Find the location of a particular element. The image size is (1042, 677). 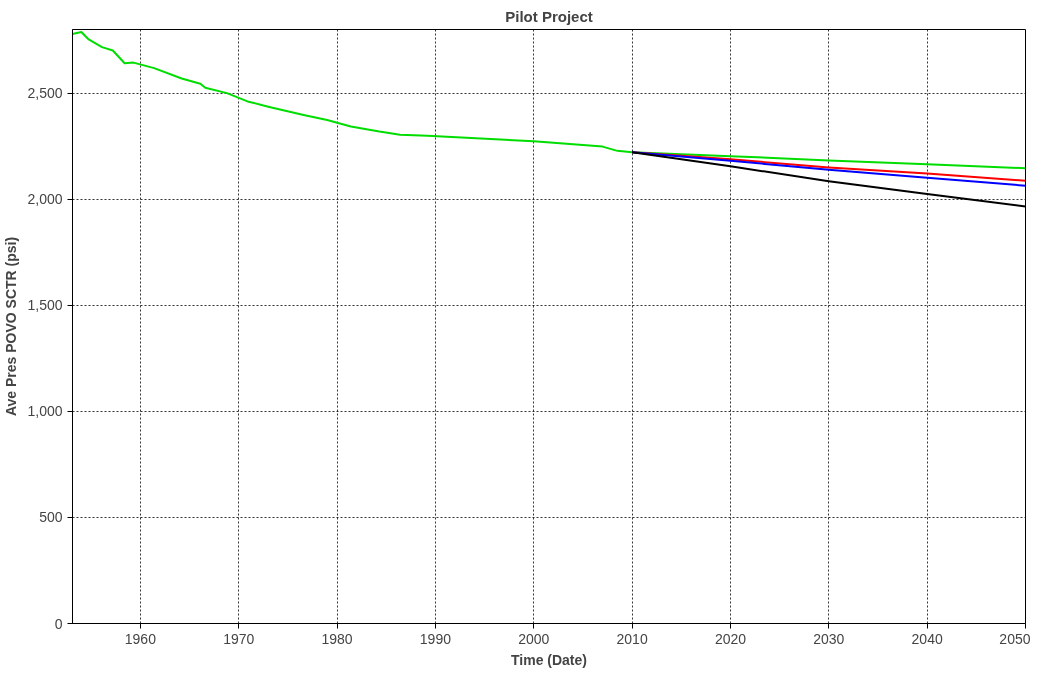

x-tick-label: 2030 is located at coordinates (829, 638).